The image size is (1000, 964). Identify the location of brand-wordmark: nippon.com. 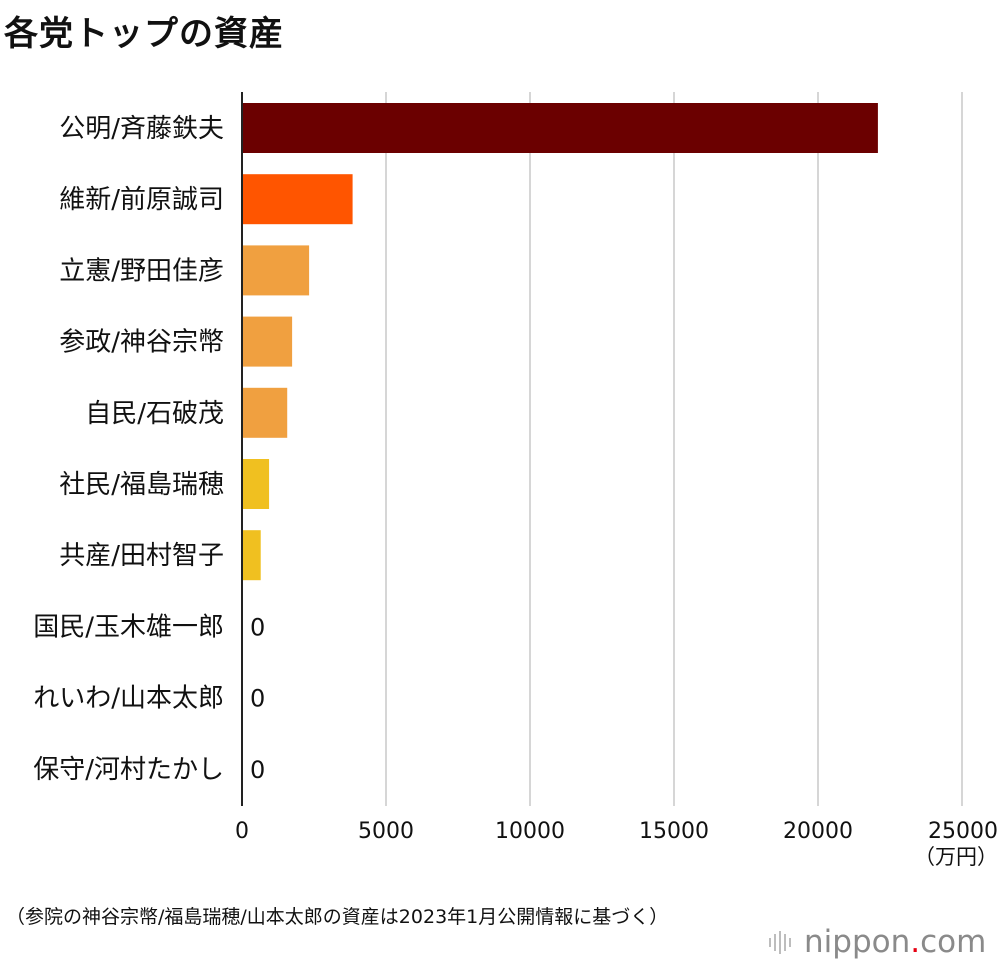
(895, 942).